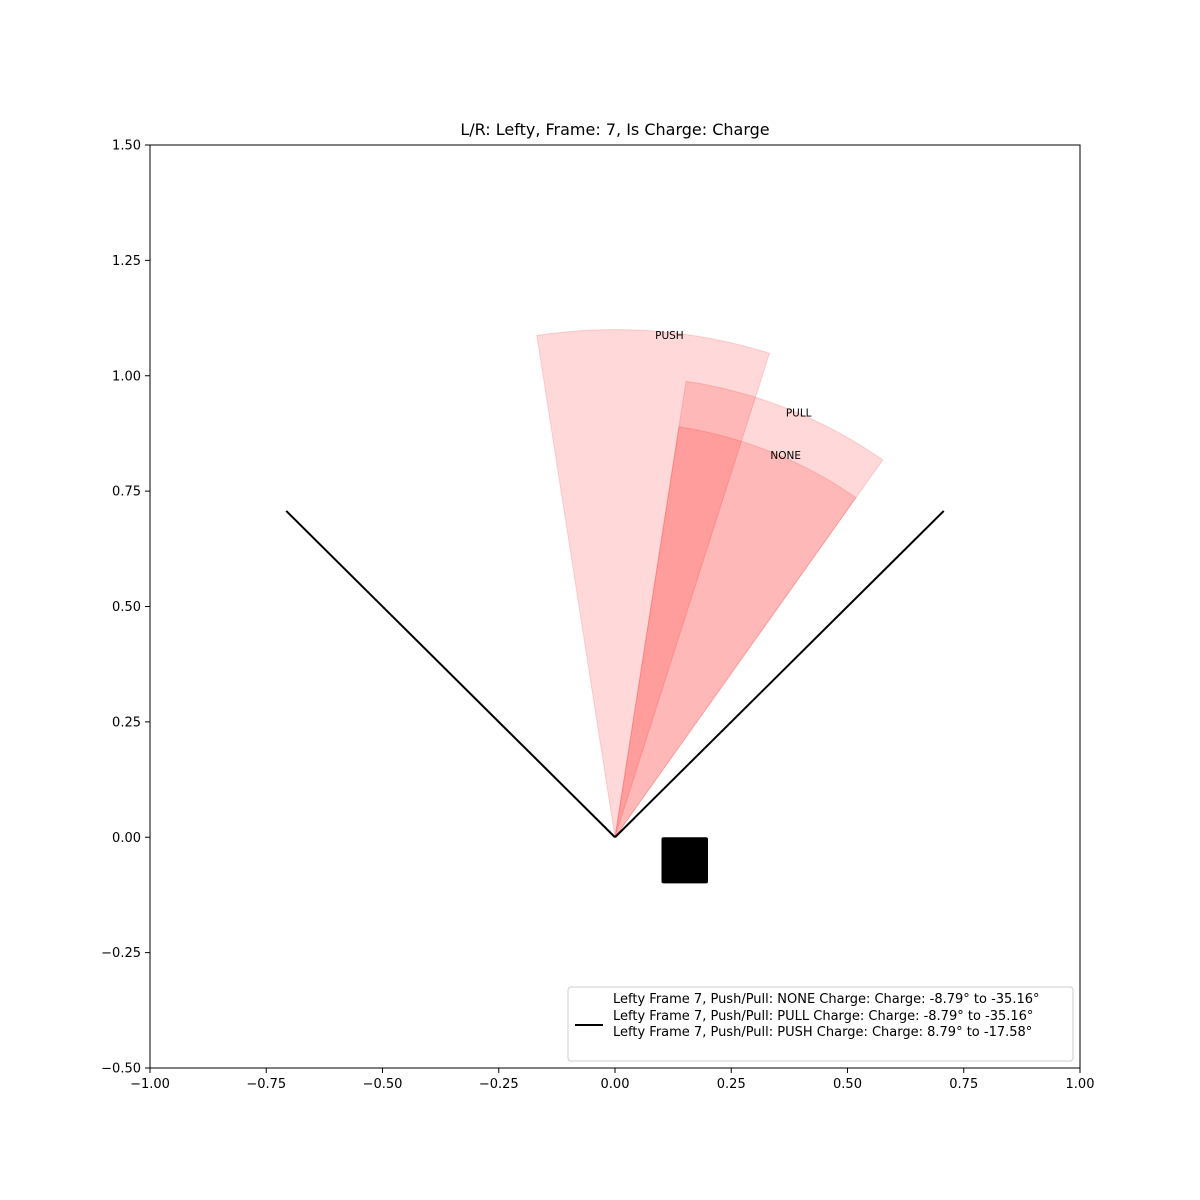 The width and height of the screenshot is (1200, 1200). I want to click on legend-box, so click(820, 1024).